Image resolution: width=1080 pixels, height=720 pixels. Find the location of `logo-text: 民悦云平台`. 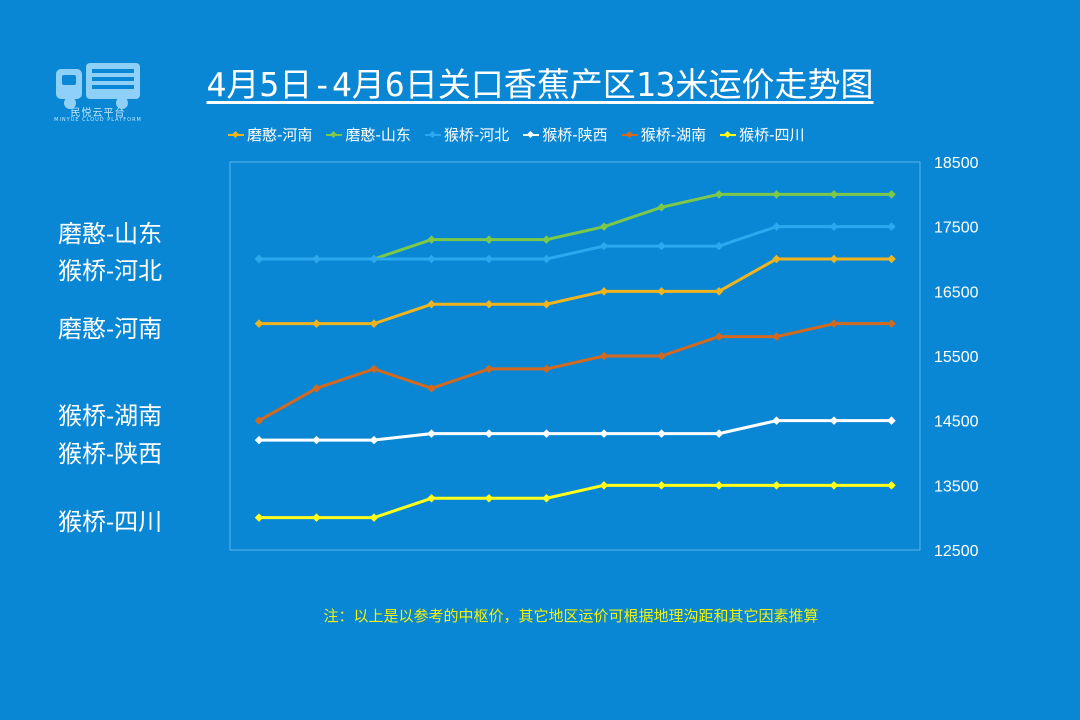

logo-text: 民悦云平台 is located at coordinates (98, 113).